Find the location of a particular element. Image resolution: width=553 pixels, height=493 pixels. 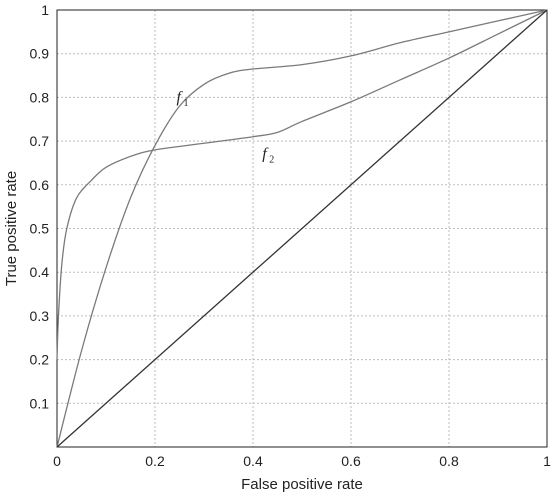

y-tick-label: 0.4 is located at coordinates (40, 272).